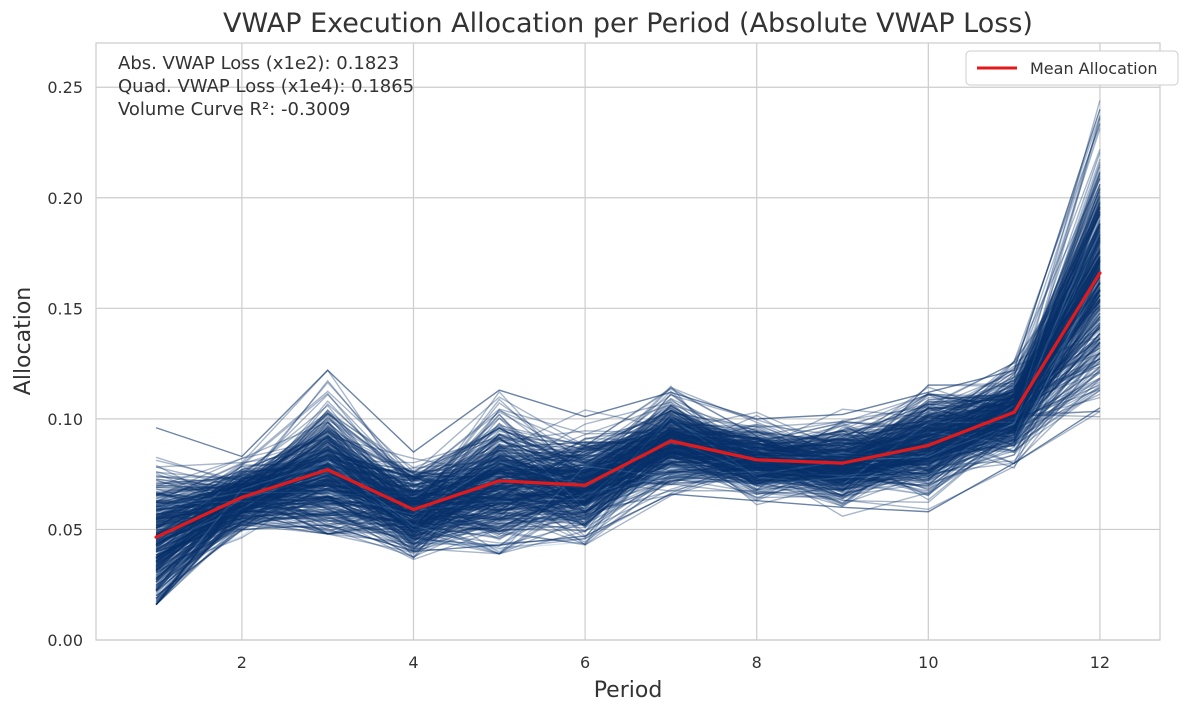 Image resolution: width=1200 pixels, height=714 pixels. I want to click on y-tick-label: 0.15, so click(65, 308).